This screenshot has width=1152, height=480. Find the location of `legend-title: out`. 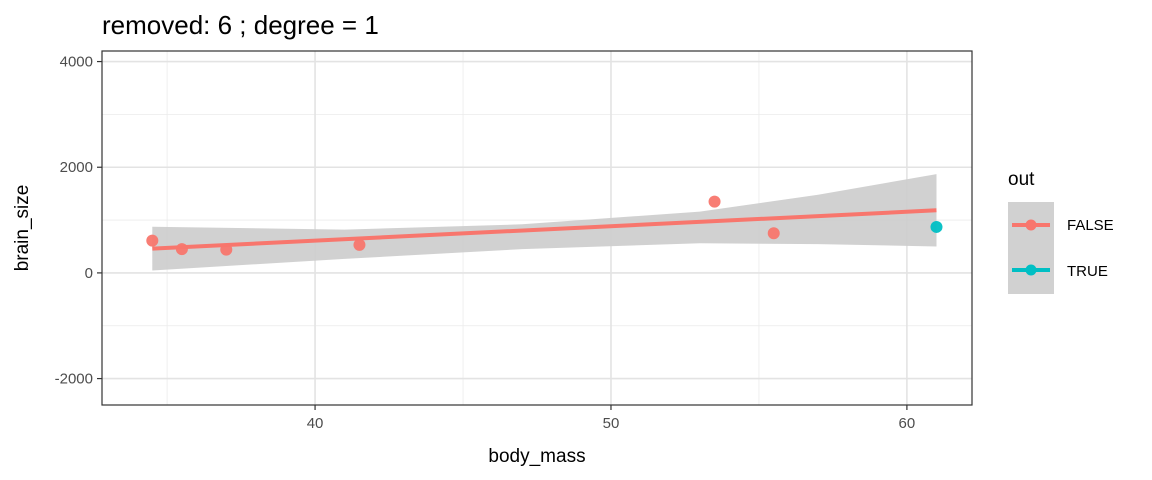

legend-title: out is located at coordinates (1021, 179).